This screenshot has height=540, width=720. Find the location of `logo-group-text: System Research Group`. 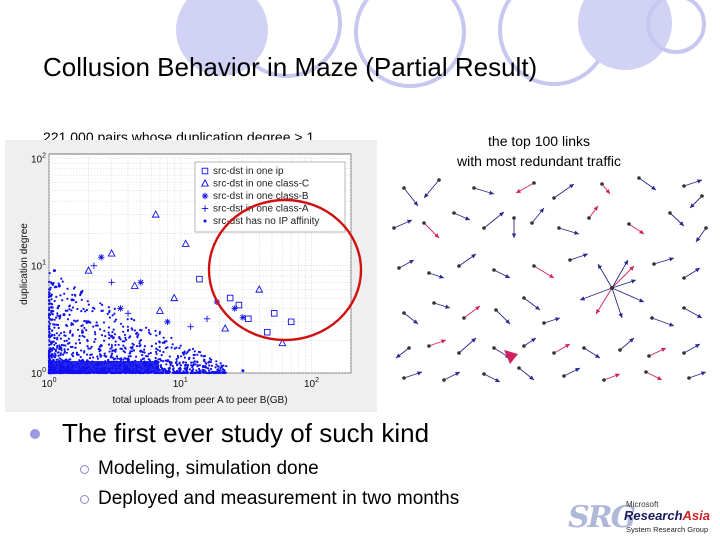

logo-group-text: System Research Group is located at coordinates (667, 529).